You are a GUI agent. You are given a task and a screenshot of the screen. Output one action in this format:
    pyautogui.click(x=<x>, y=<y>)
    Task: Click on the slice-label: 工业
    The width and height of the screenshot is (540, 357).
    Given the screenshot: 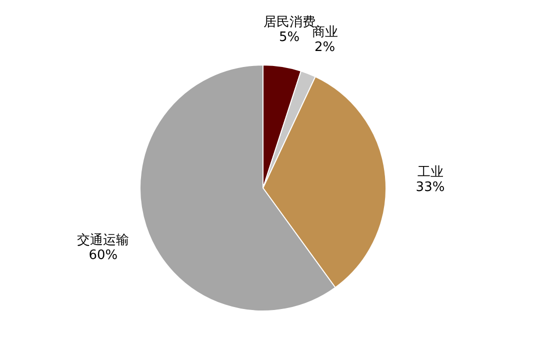 What is the action you would take?
    pyautogui.click(x=430, y=172)
    